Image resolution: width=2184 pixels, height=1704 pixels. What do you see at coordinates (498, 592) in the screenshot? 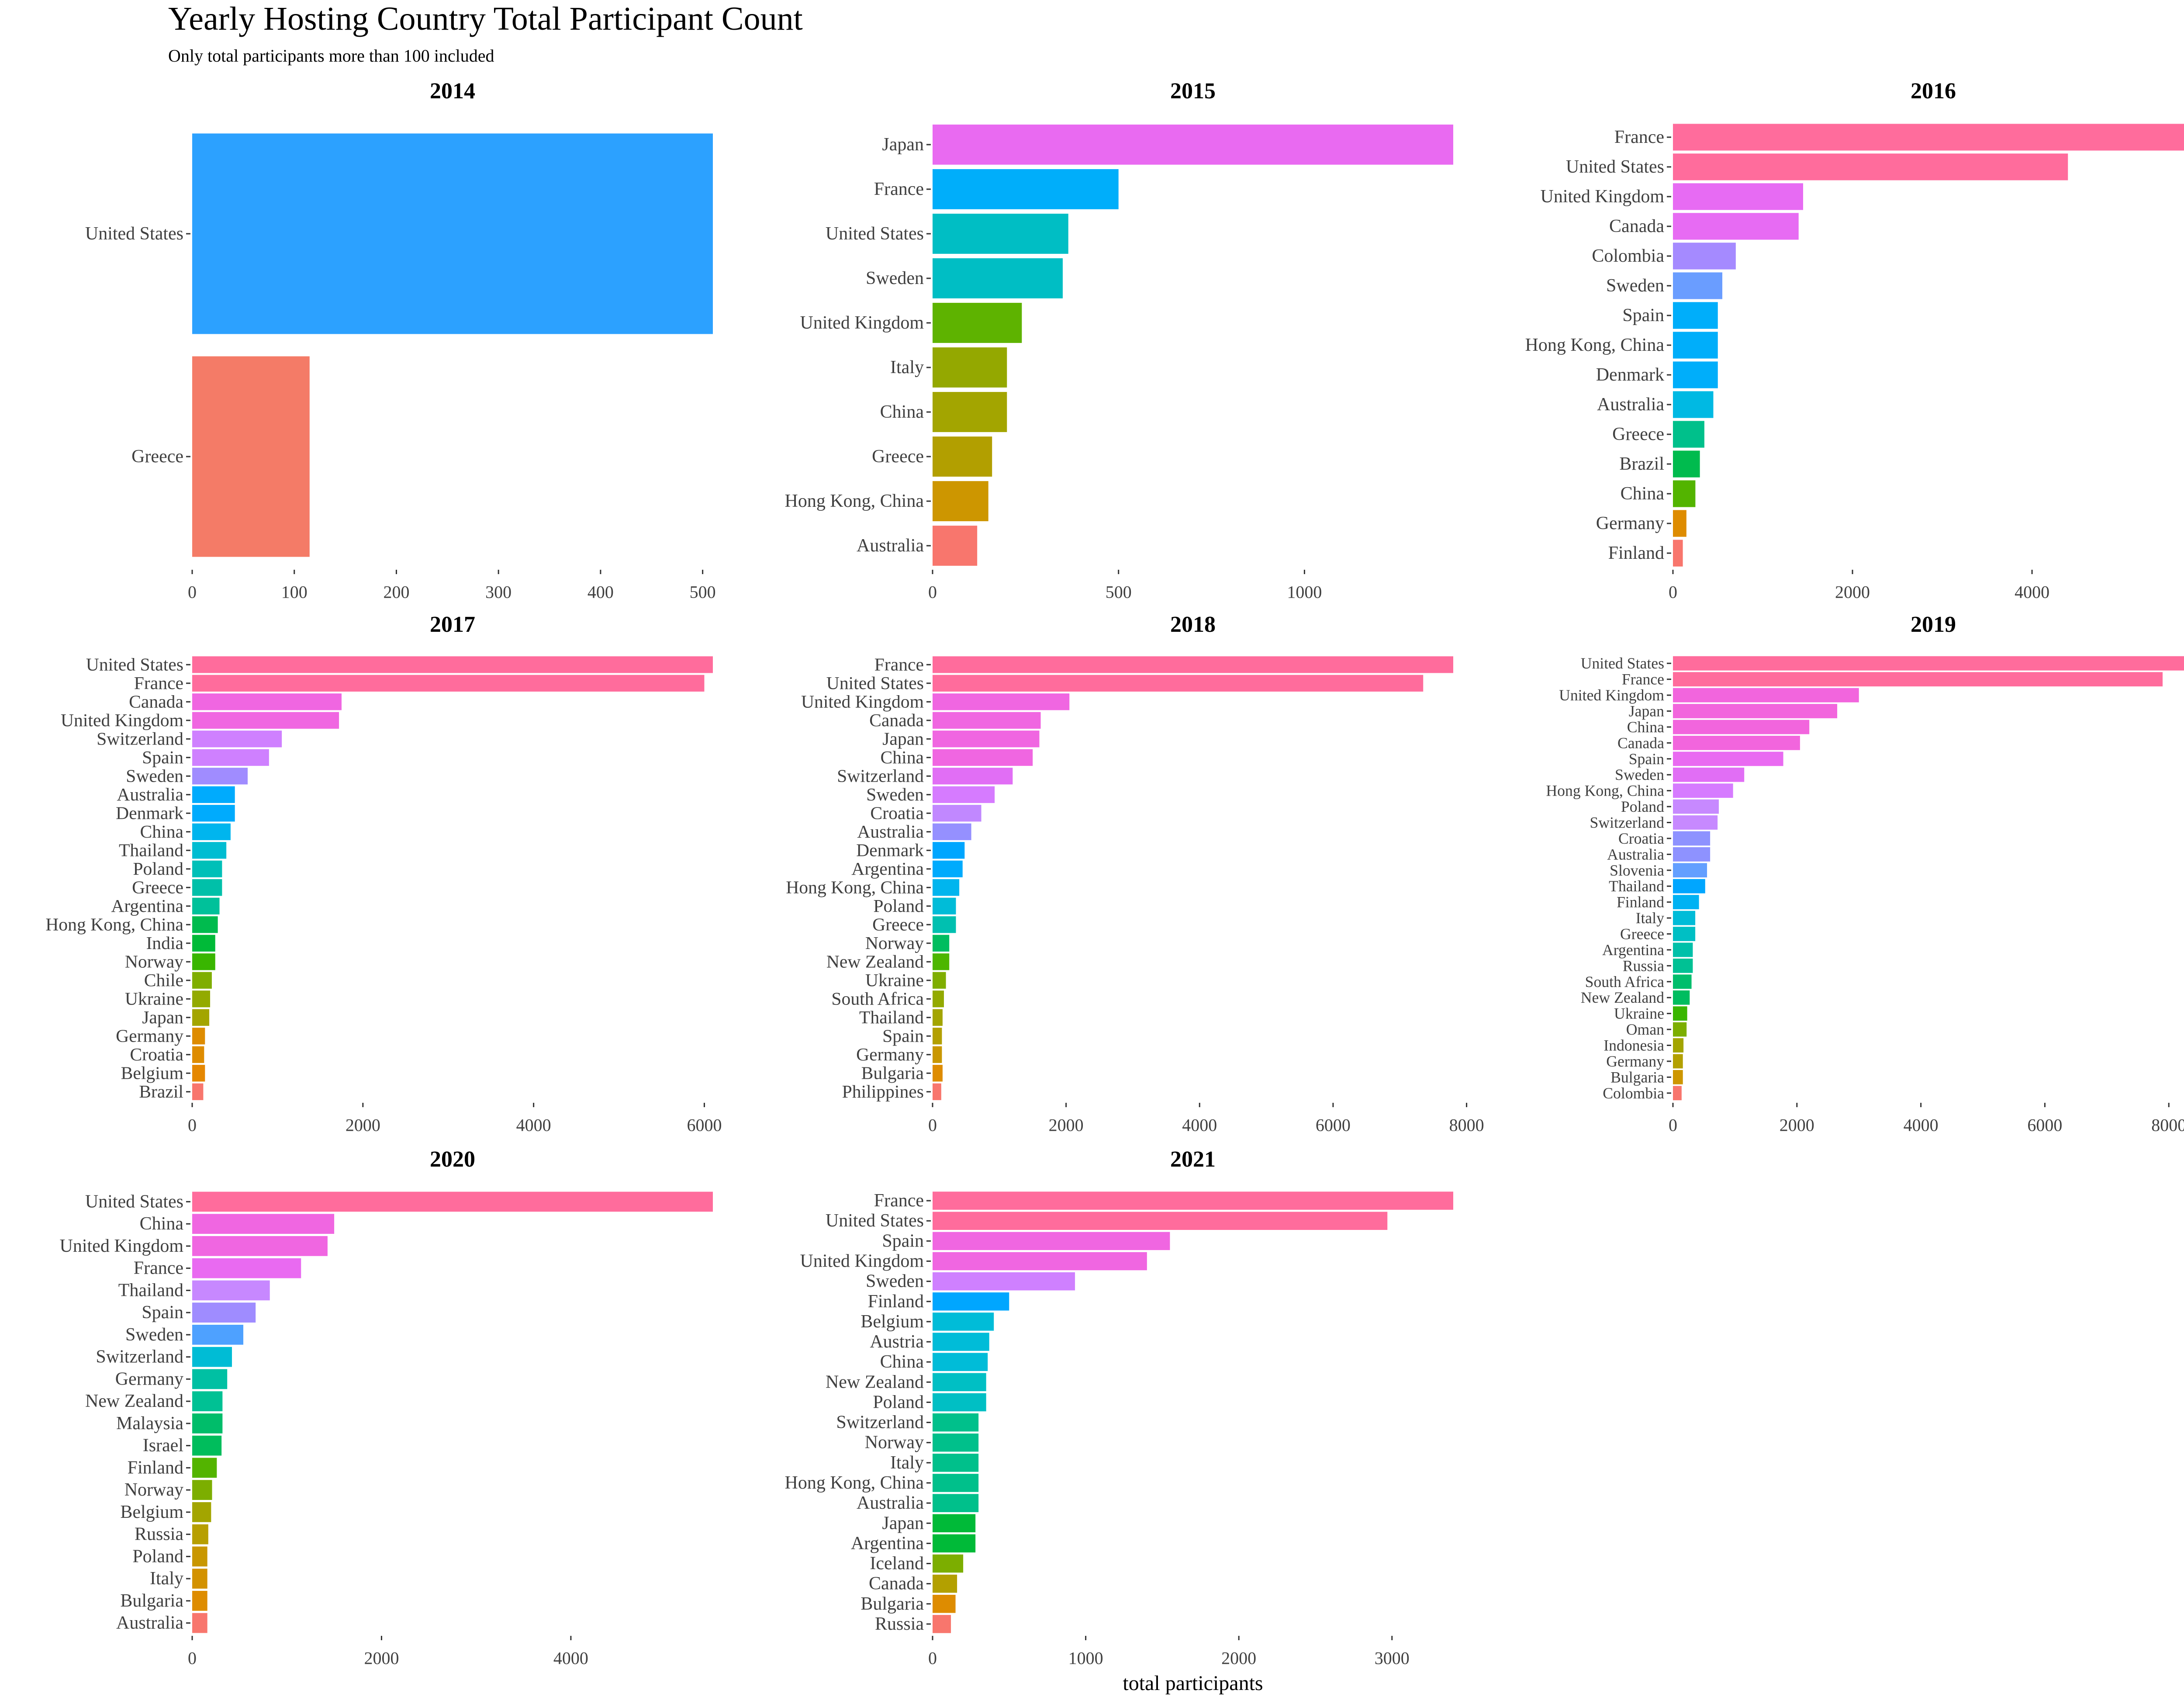
I see `x-tick-label: 300` at bounding box center [498, 592].